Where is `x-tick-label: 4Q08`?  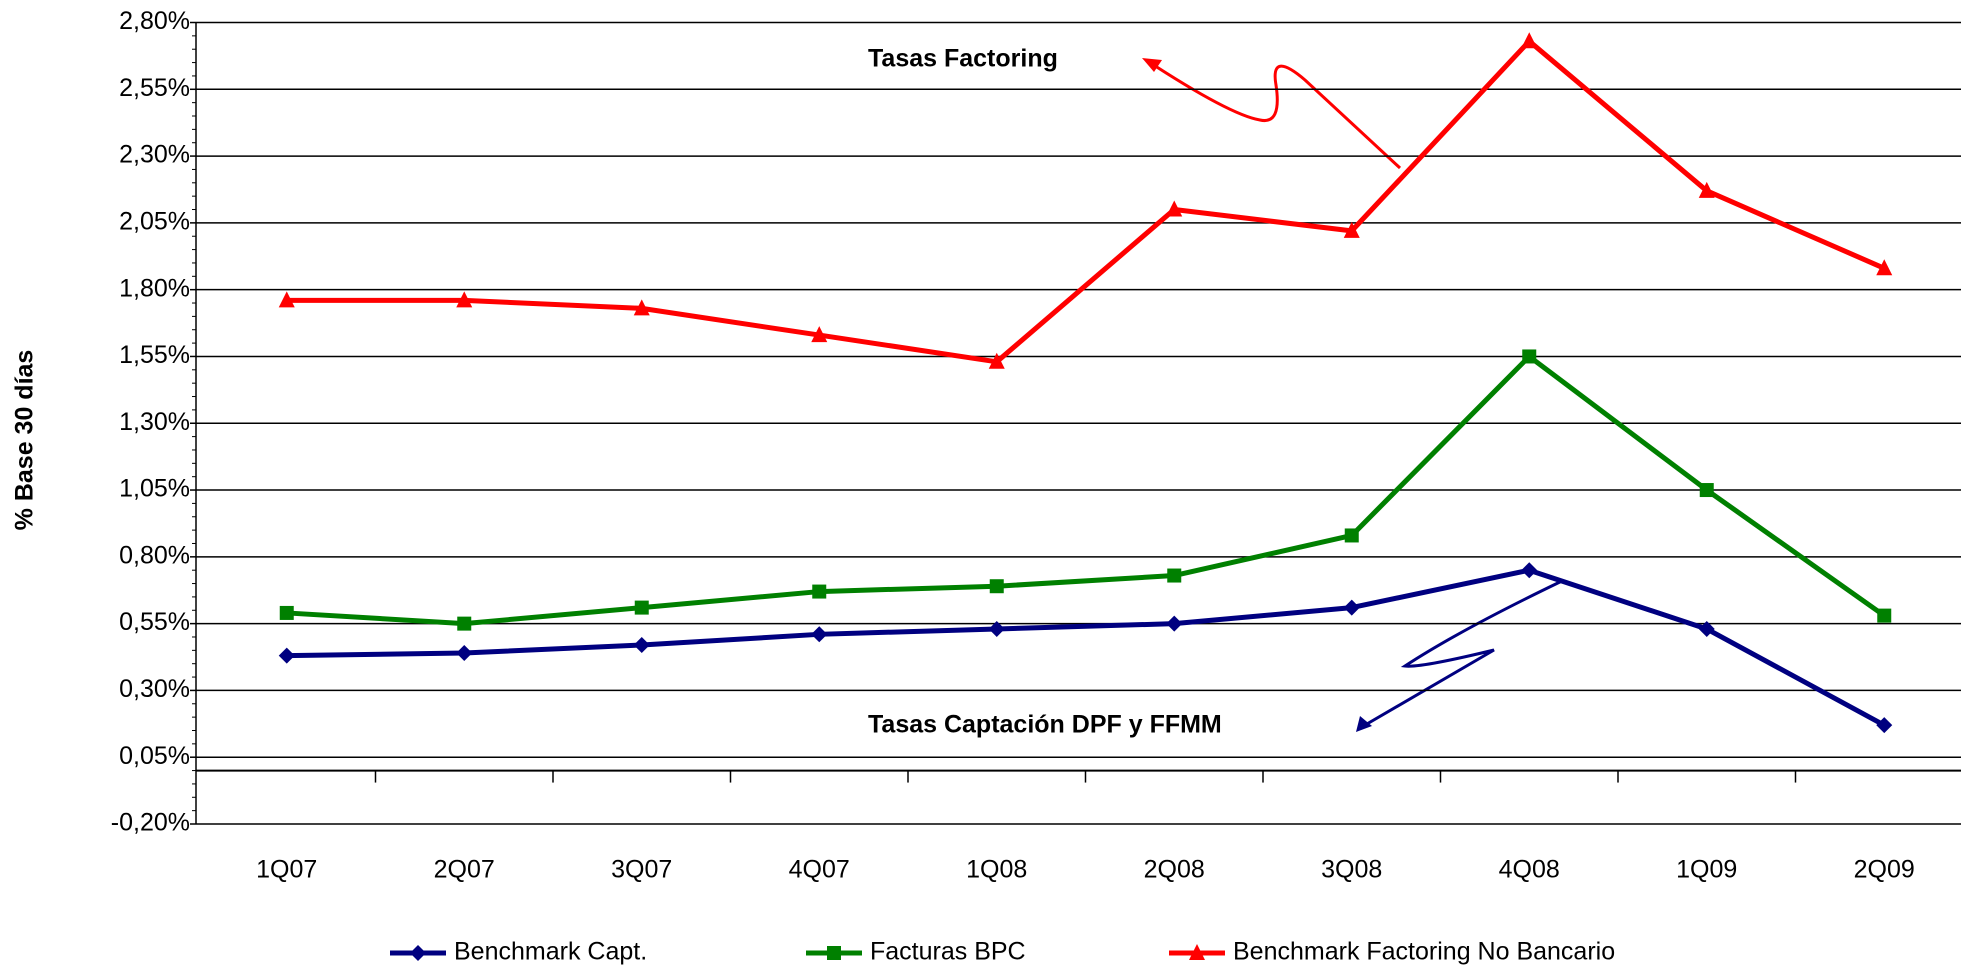
x-tick-label: 4Q08 is located at coordinates (1529, 870).